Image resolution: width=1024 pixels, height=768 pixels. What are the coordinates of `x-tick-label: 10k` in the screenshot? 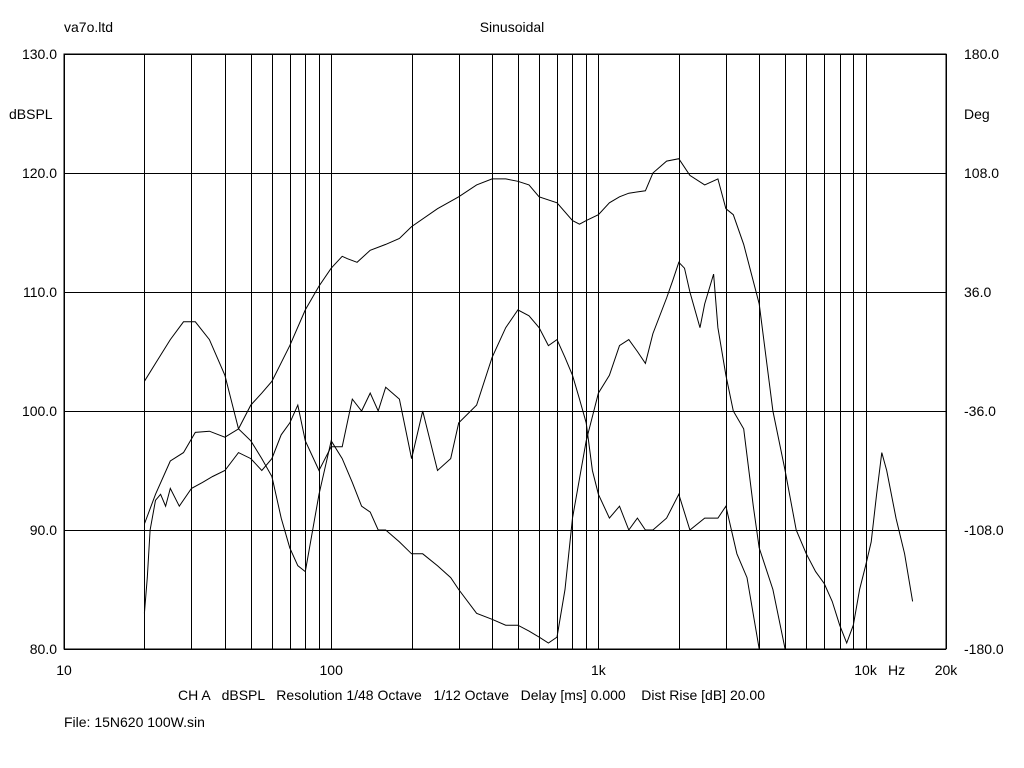 It's located at (866, 670).